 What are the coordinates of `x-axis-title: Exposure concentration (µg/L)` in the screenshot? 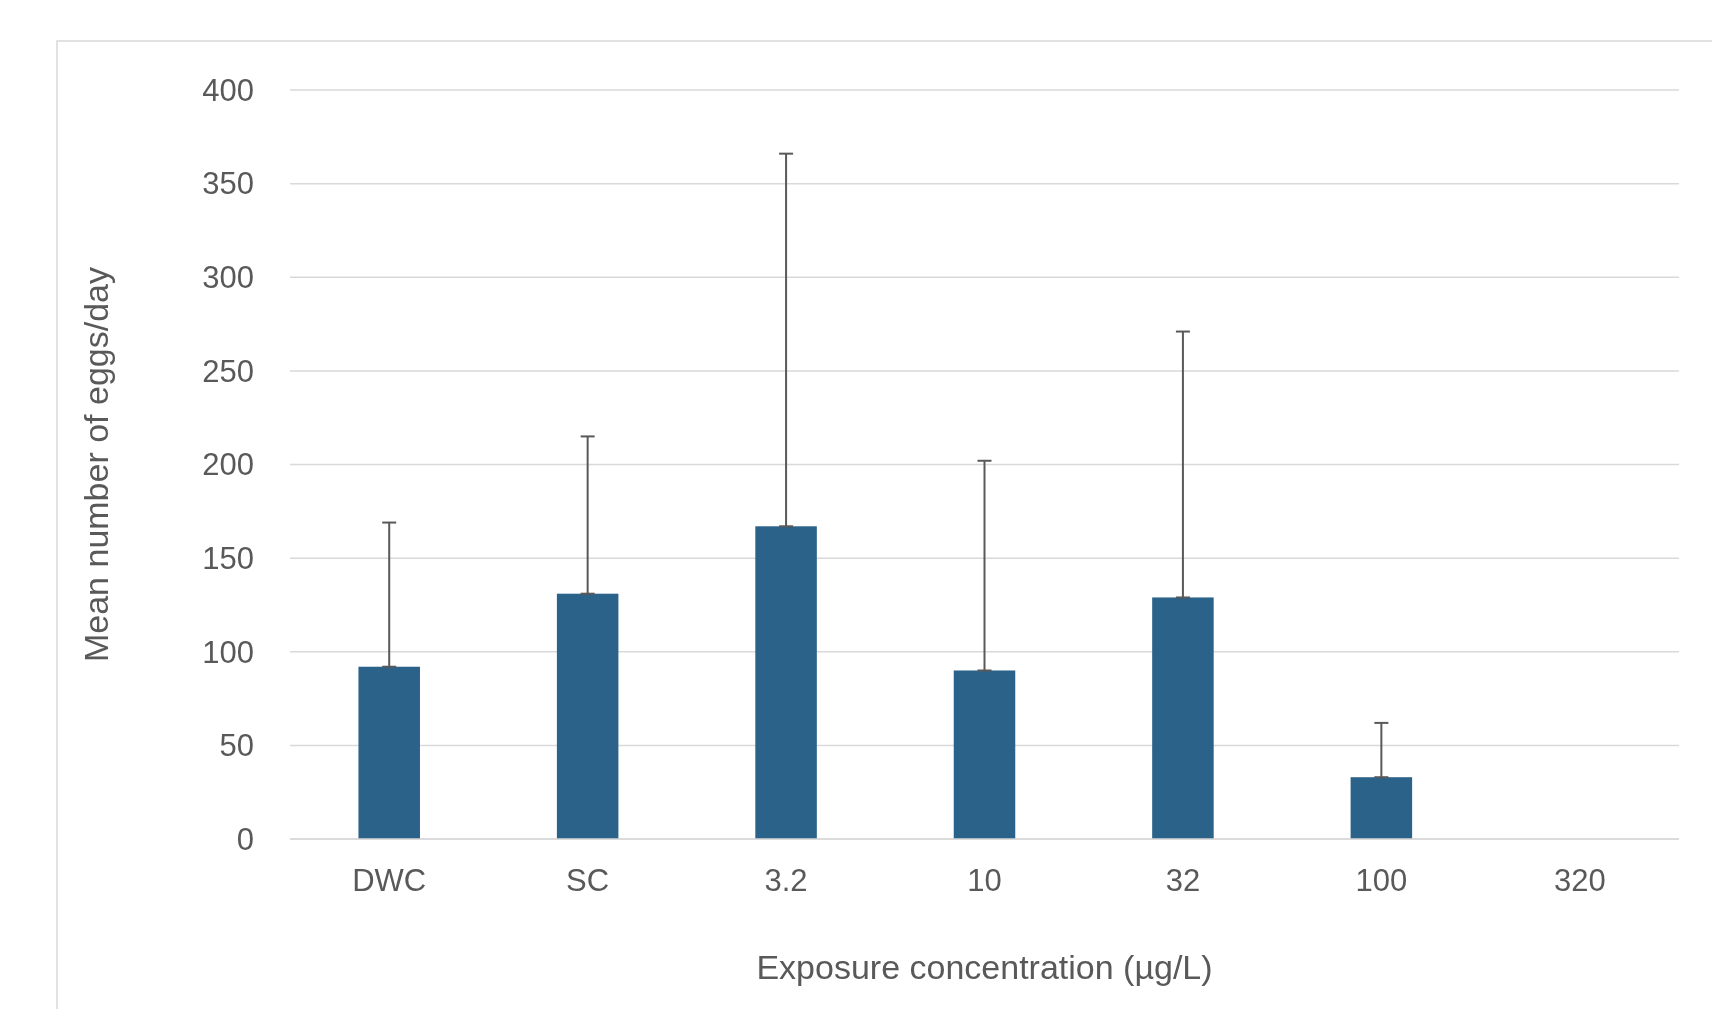 It's located at (984, 967).